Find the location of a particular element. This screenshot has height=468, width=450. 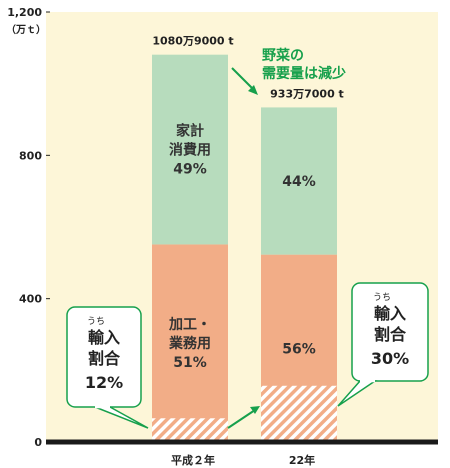

demand-annotation: 需要量は減少 is located at coordinates (304, 73).